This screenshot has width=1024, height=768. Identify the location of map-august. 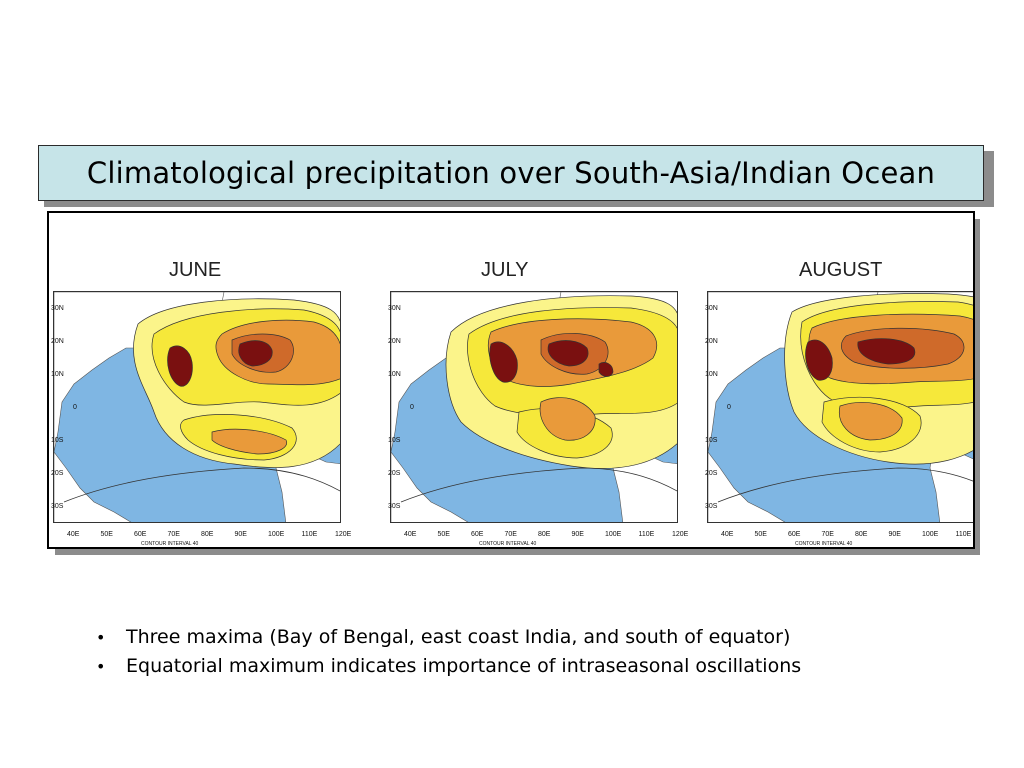
(841, 407).